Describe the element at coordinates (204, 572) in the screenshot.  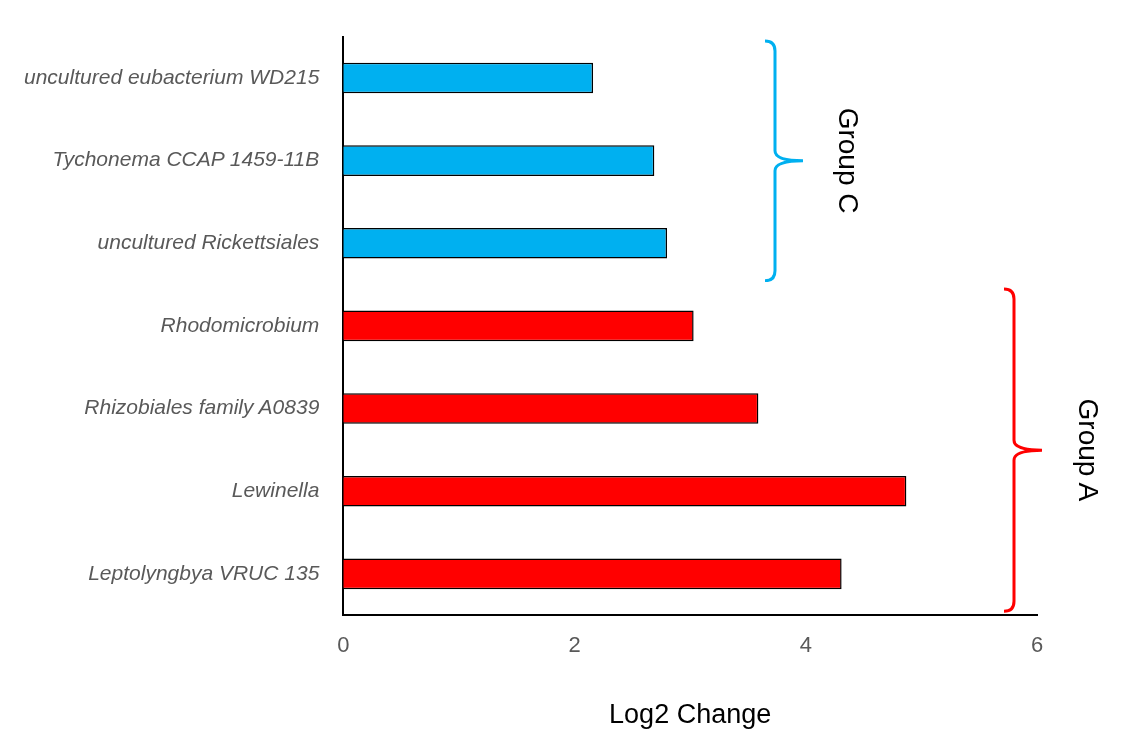
I see `y-tick-label: Leptolyngbya VRUC 135` at that location.